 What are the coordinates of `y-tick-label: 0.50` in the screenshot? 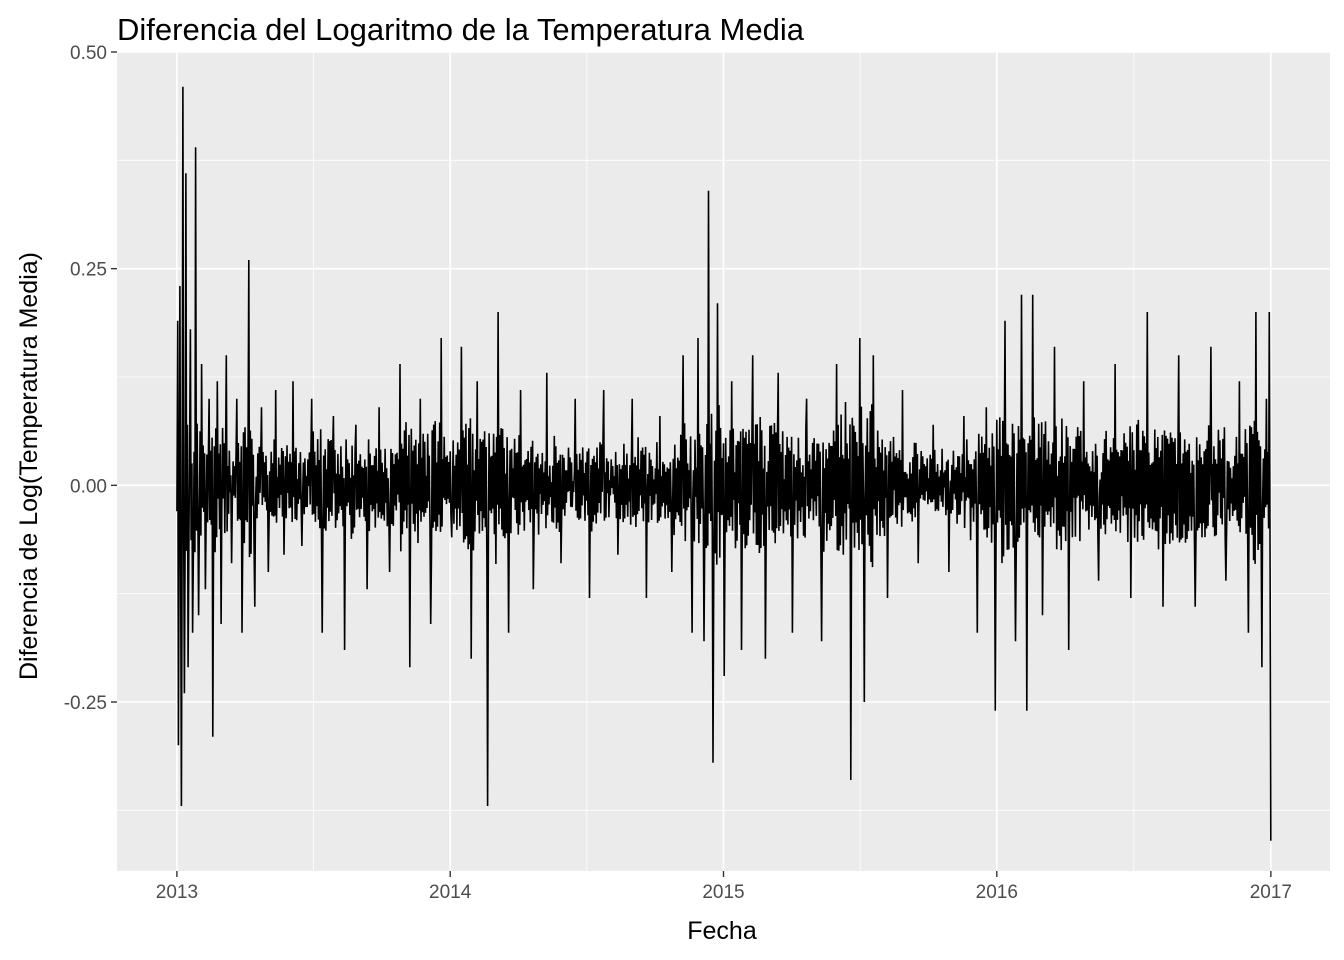 It's located at (88, 53).